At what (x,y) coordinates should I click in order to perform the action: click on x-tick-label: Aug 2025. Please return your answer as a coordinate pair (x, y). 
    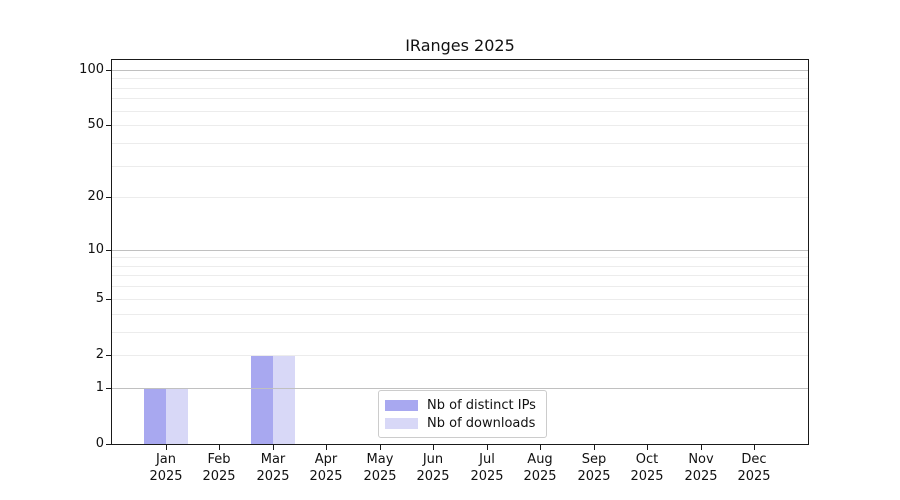
    Looking at the image, I should click on (540, 468).